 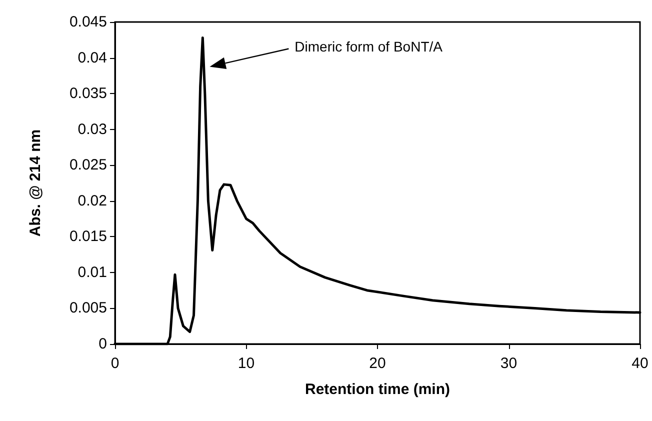 I want to click on y-tick-label: 0.025, so click(x=88, y=165).